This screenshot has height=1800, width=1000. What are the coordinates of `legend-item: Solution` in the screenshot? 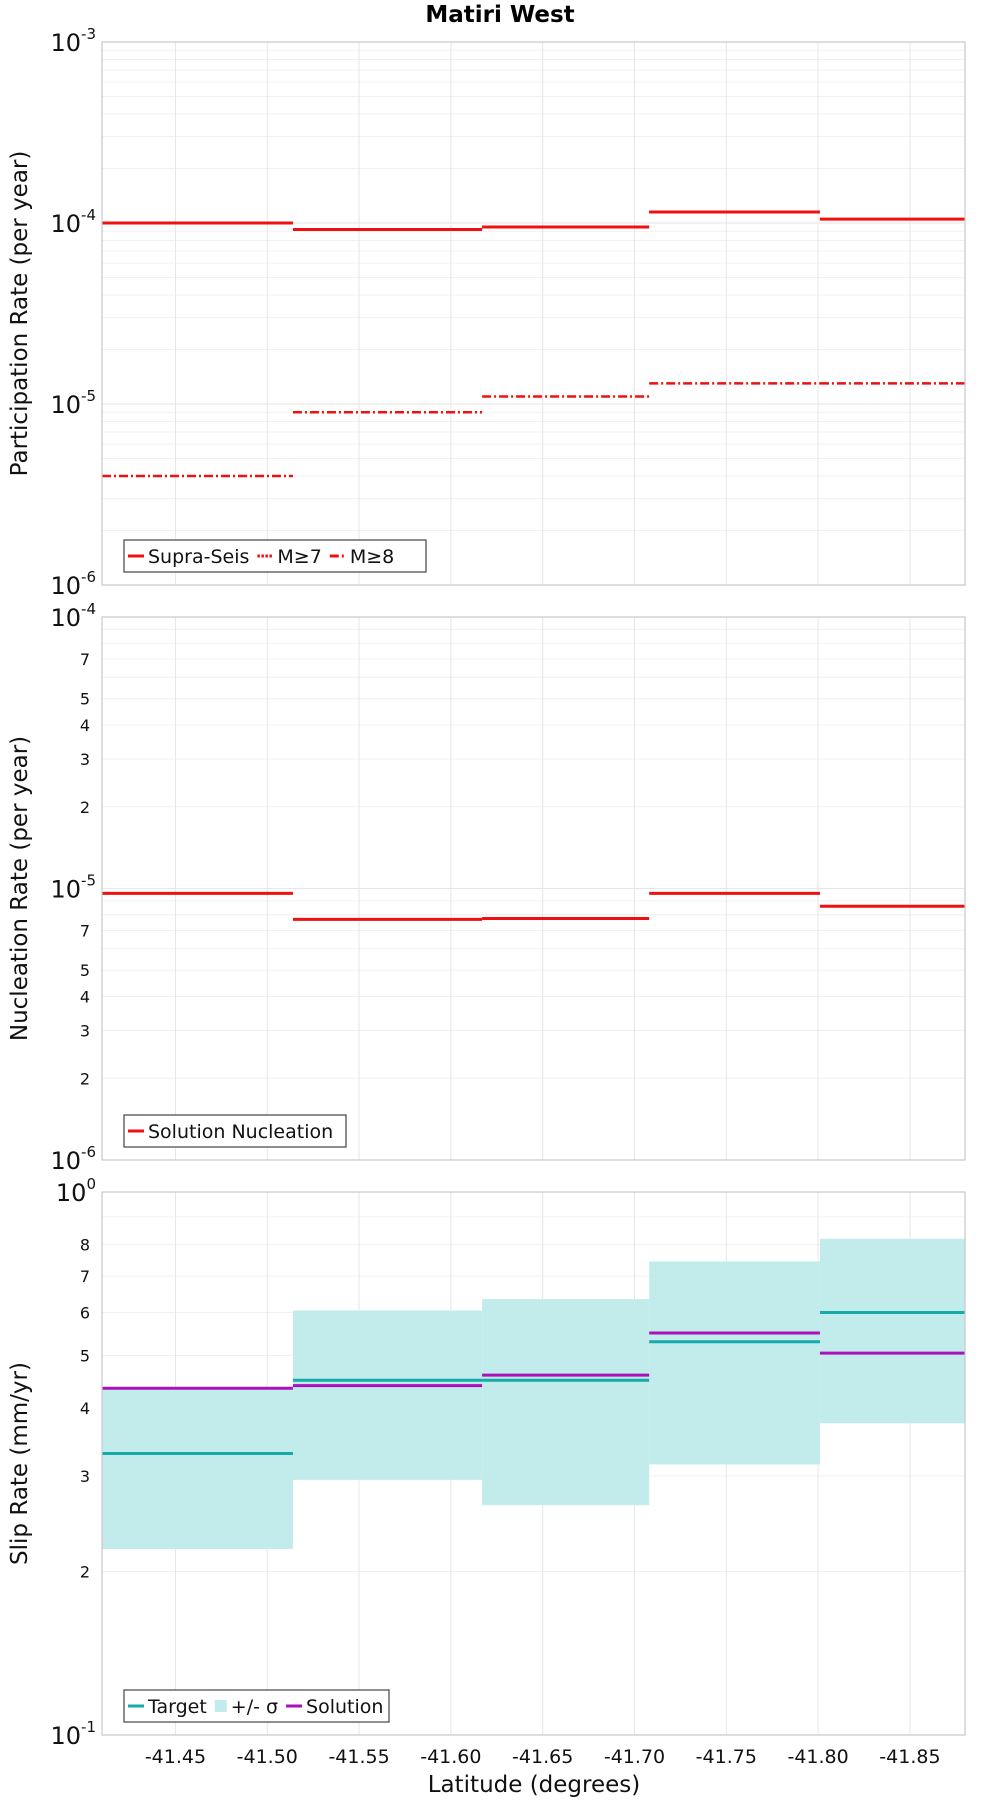 It's located at (334, 1707).